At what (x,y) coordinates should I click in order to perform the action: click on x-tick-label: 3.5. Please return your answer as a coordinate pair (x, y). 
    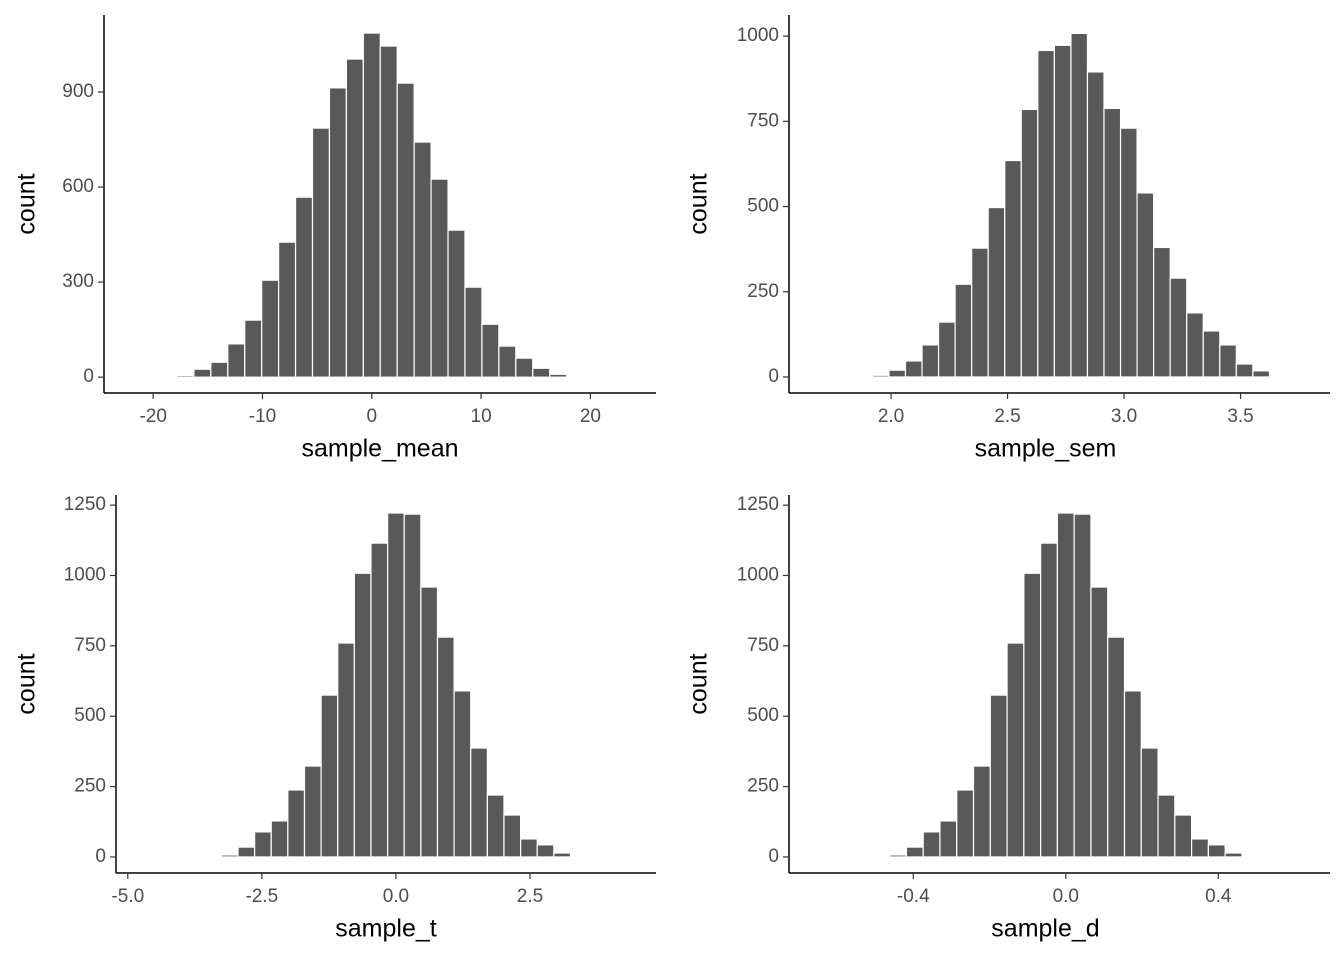
    Looking at the image, I should click on (1240, 416).